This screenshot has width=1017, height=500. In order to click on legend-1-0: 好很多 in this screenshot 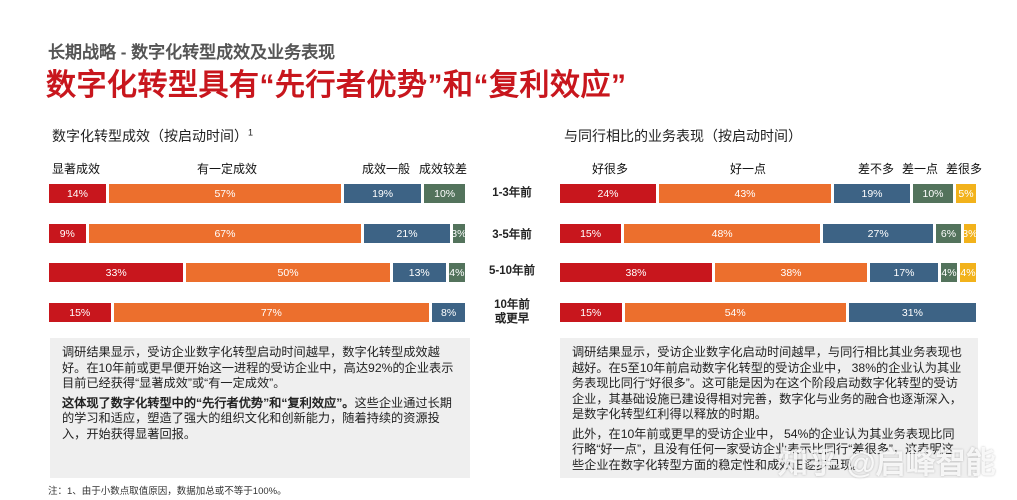, I will do `click(610, 169)`.